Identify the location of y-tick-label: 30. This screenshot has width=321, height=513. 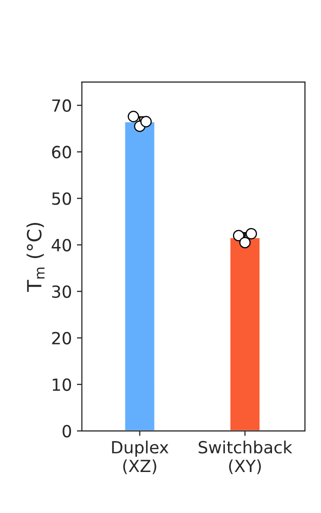
(62, 291).